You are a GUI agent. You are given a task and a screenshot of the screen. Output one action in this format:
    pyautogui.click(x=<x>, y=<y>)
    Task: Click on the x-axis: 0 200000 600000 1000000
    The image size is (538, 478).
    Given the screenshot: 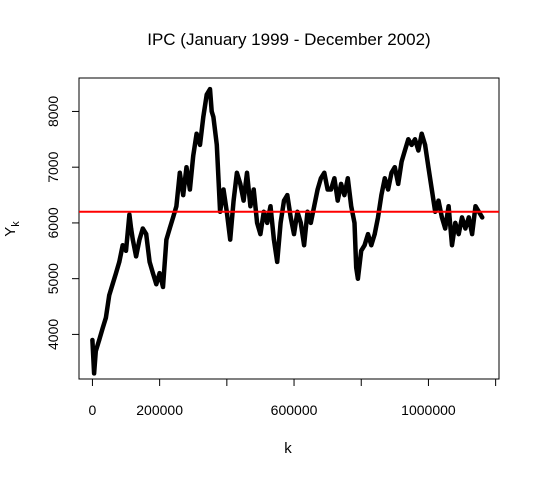 What is the action you would take?
    pyautogui.click(x=293, y=398)
    